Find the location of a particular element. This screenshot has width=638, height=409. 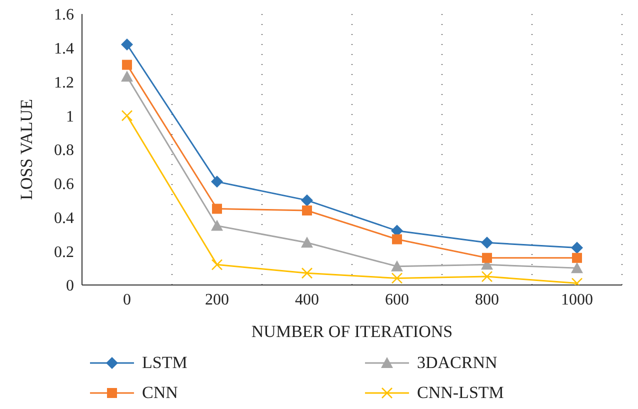

y-tick-label: 1.6 is located at coordinates (64, 15).